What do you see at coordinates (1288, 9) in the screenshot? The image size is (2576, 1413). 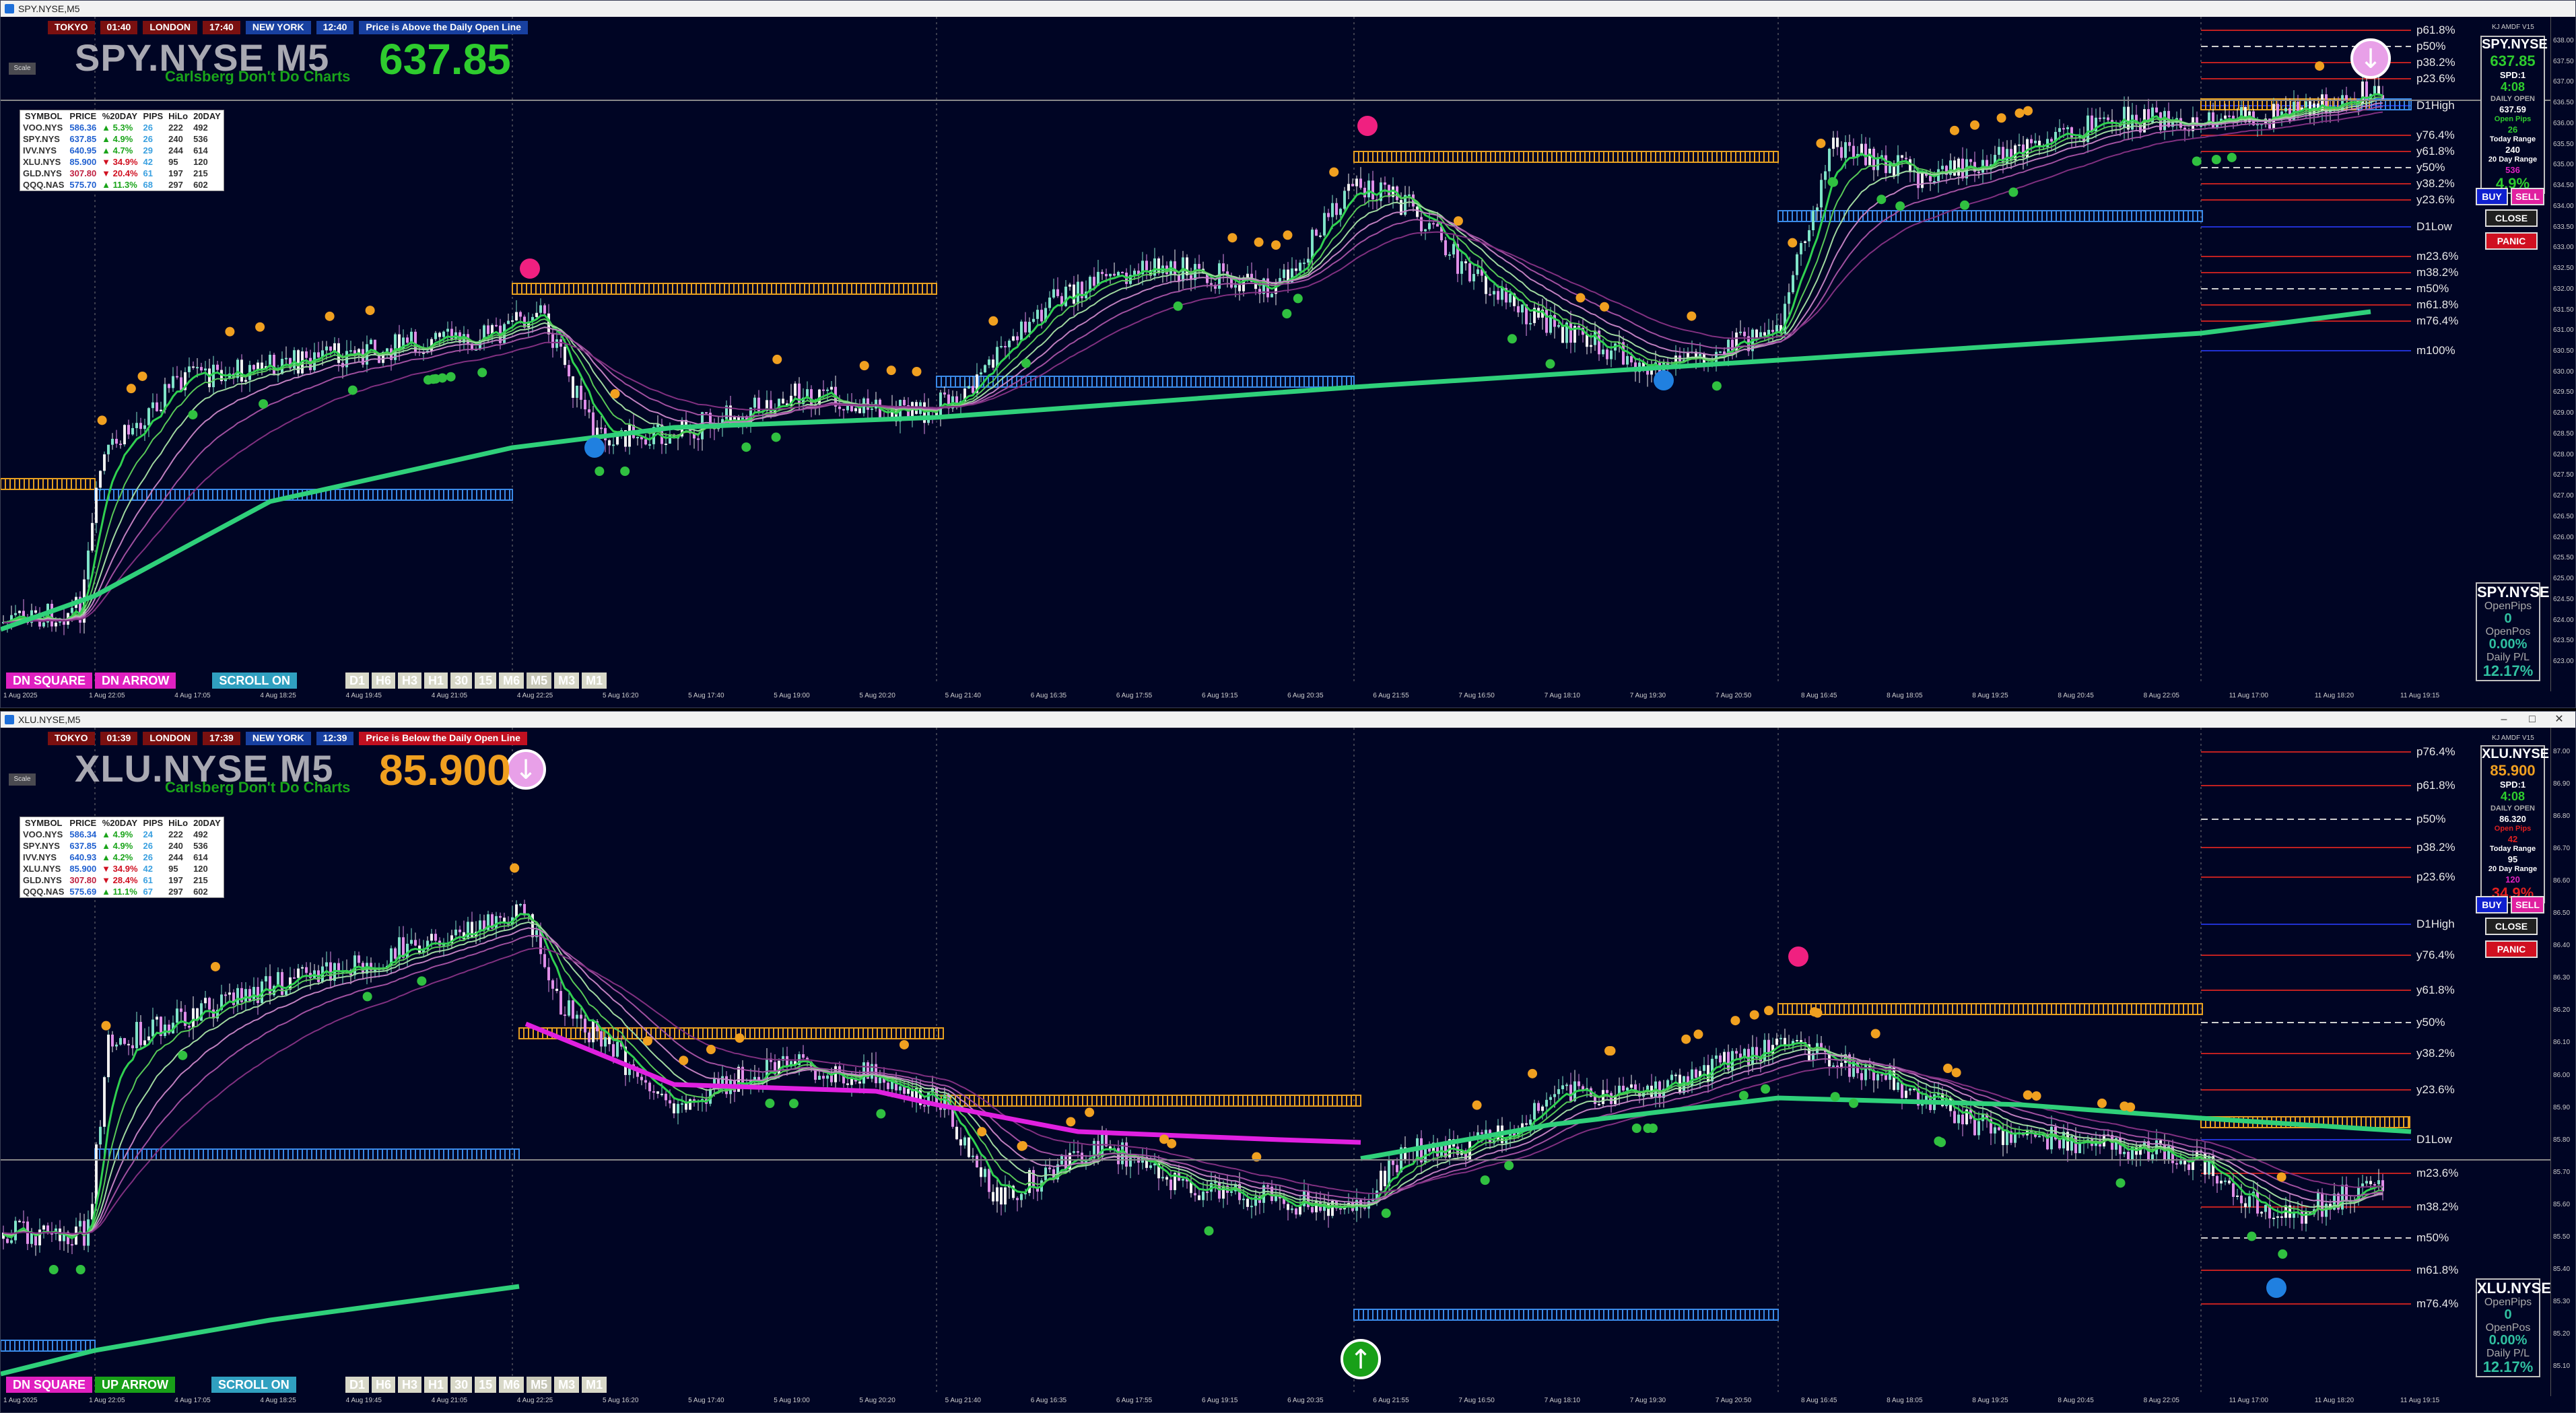 I see `window-titlebar: SPY.NYSE,M5` at bounding box center [1288, 9].